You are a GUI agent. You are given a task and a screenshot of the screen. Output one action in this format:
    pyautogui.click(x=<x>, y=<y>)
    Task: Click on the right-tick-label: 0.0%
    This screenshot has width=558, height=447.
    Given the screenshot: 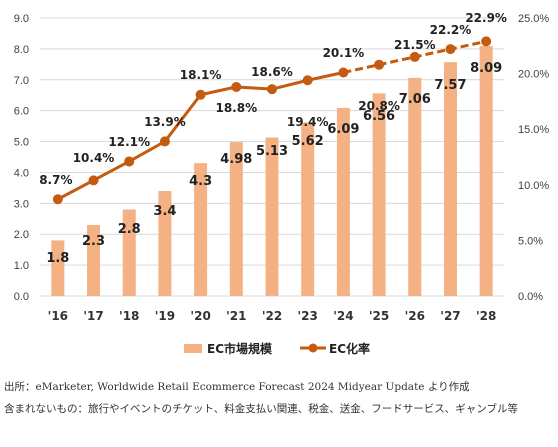 What is the action you would take?
    pyautogui.click(x=530, y=297)
    